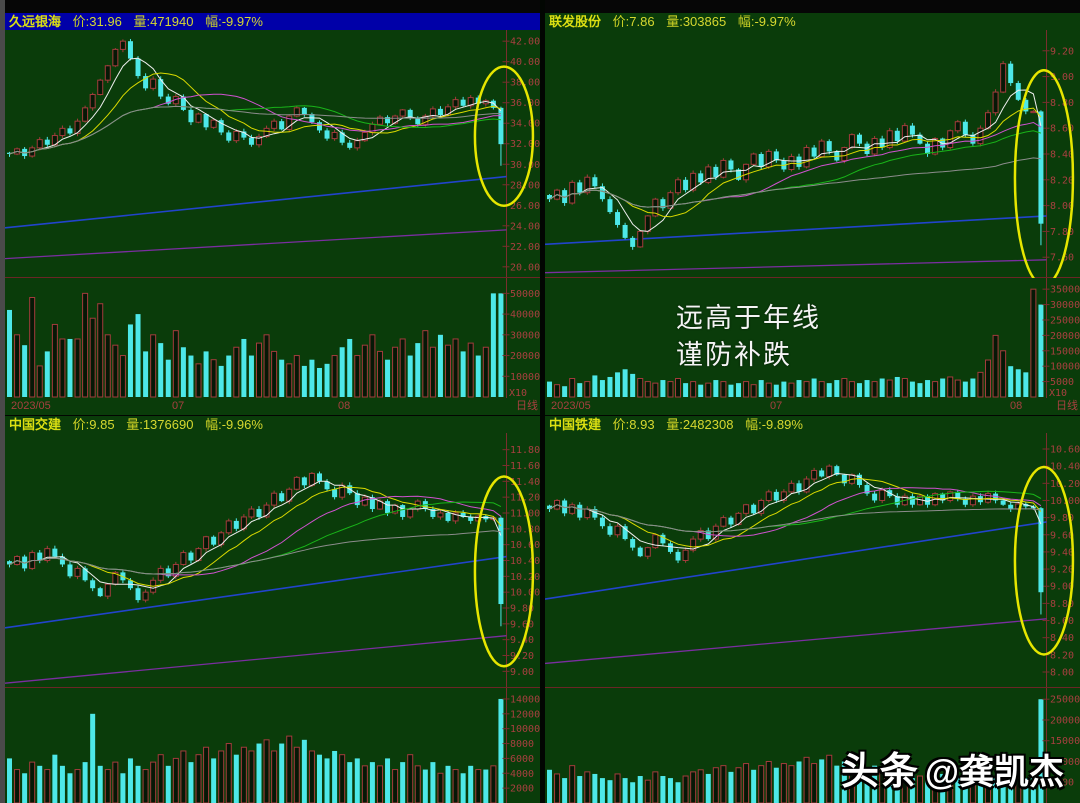 This screenshot has width=1080, height=803. What do you see at coordinates (272, 406) in the screenshot?
I see `x-axis-row: 2023/05 07 08 日线` at bounding box center [272, 406].